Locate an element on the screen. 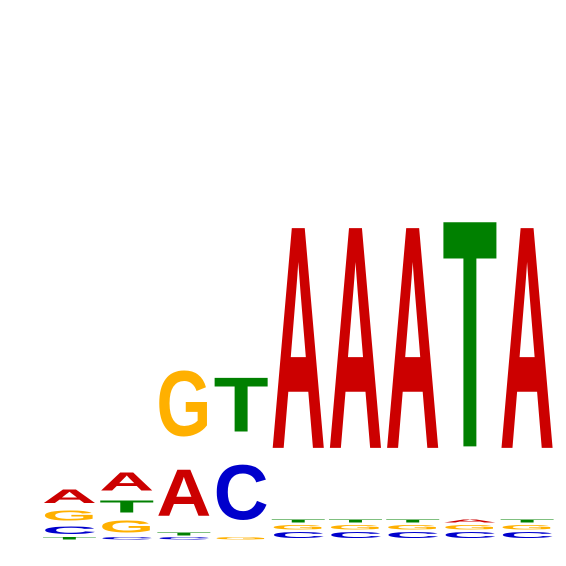  logo-letter-c-col9: C is located at coordinates (527, 535).